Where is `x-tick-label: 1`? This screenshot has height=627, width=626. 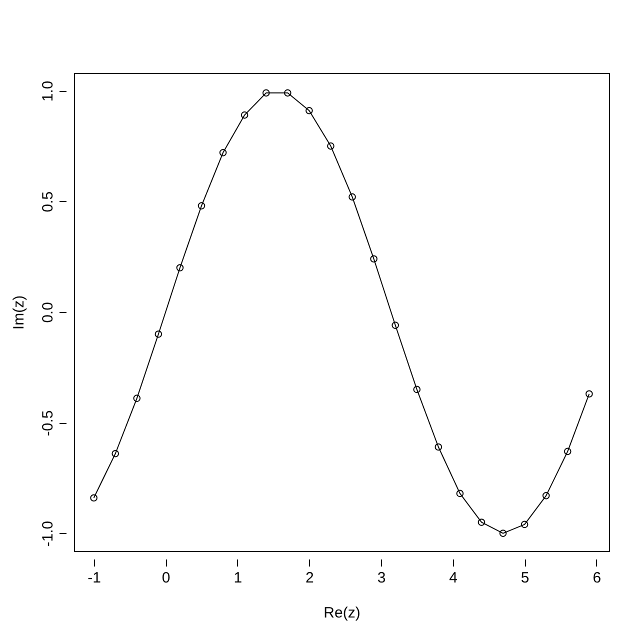
x-tick-label: 1 is located at coordinates (238, 578).